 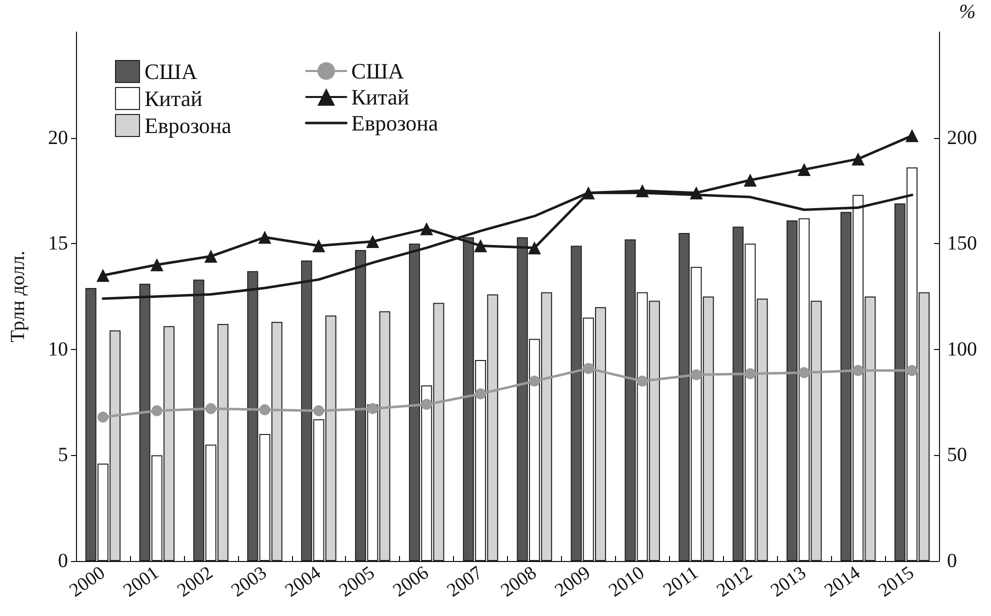 What do you see at coordinates (465, 582) in the screenshot?
I see `x-tick-label: 2007` at bounding box center [465, 582].